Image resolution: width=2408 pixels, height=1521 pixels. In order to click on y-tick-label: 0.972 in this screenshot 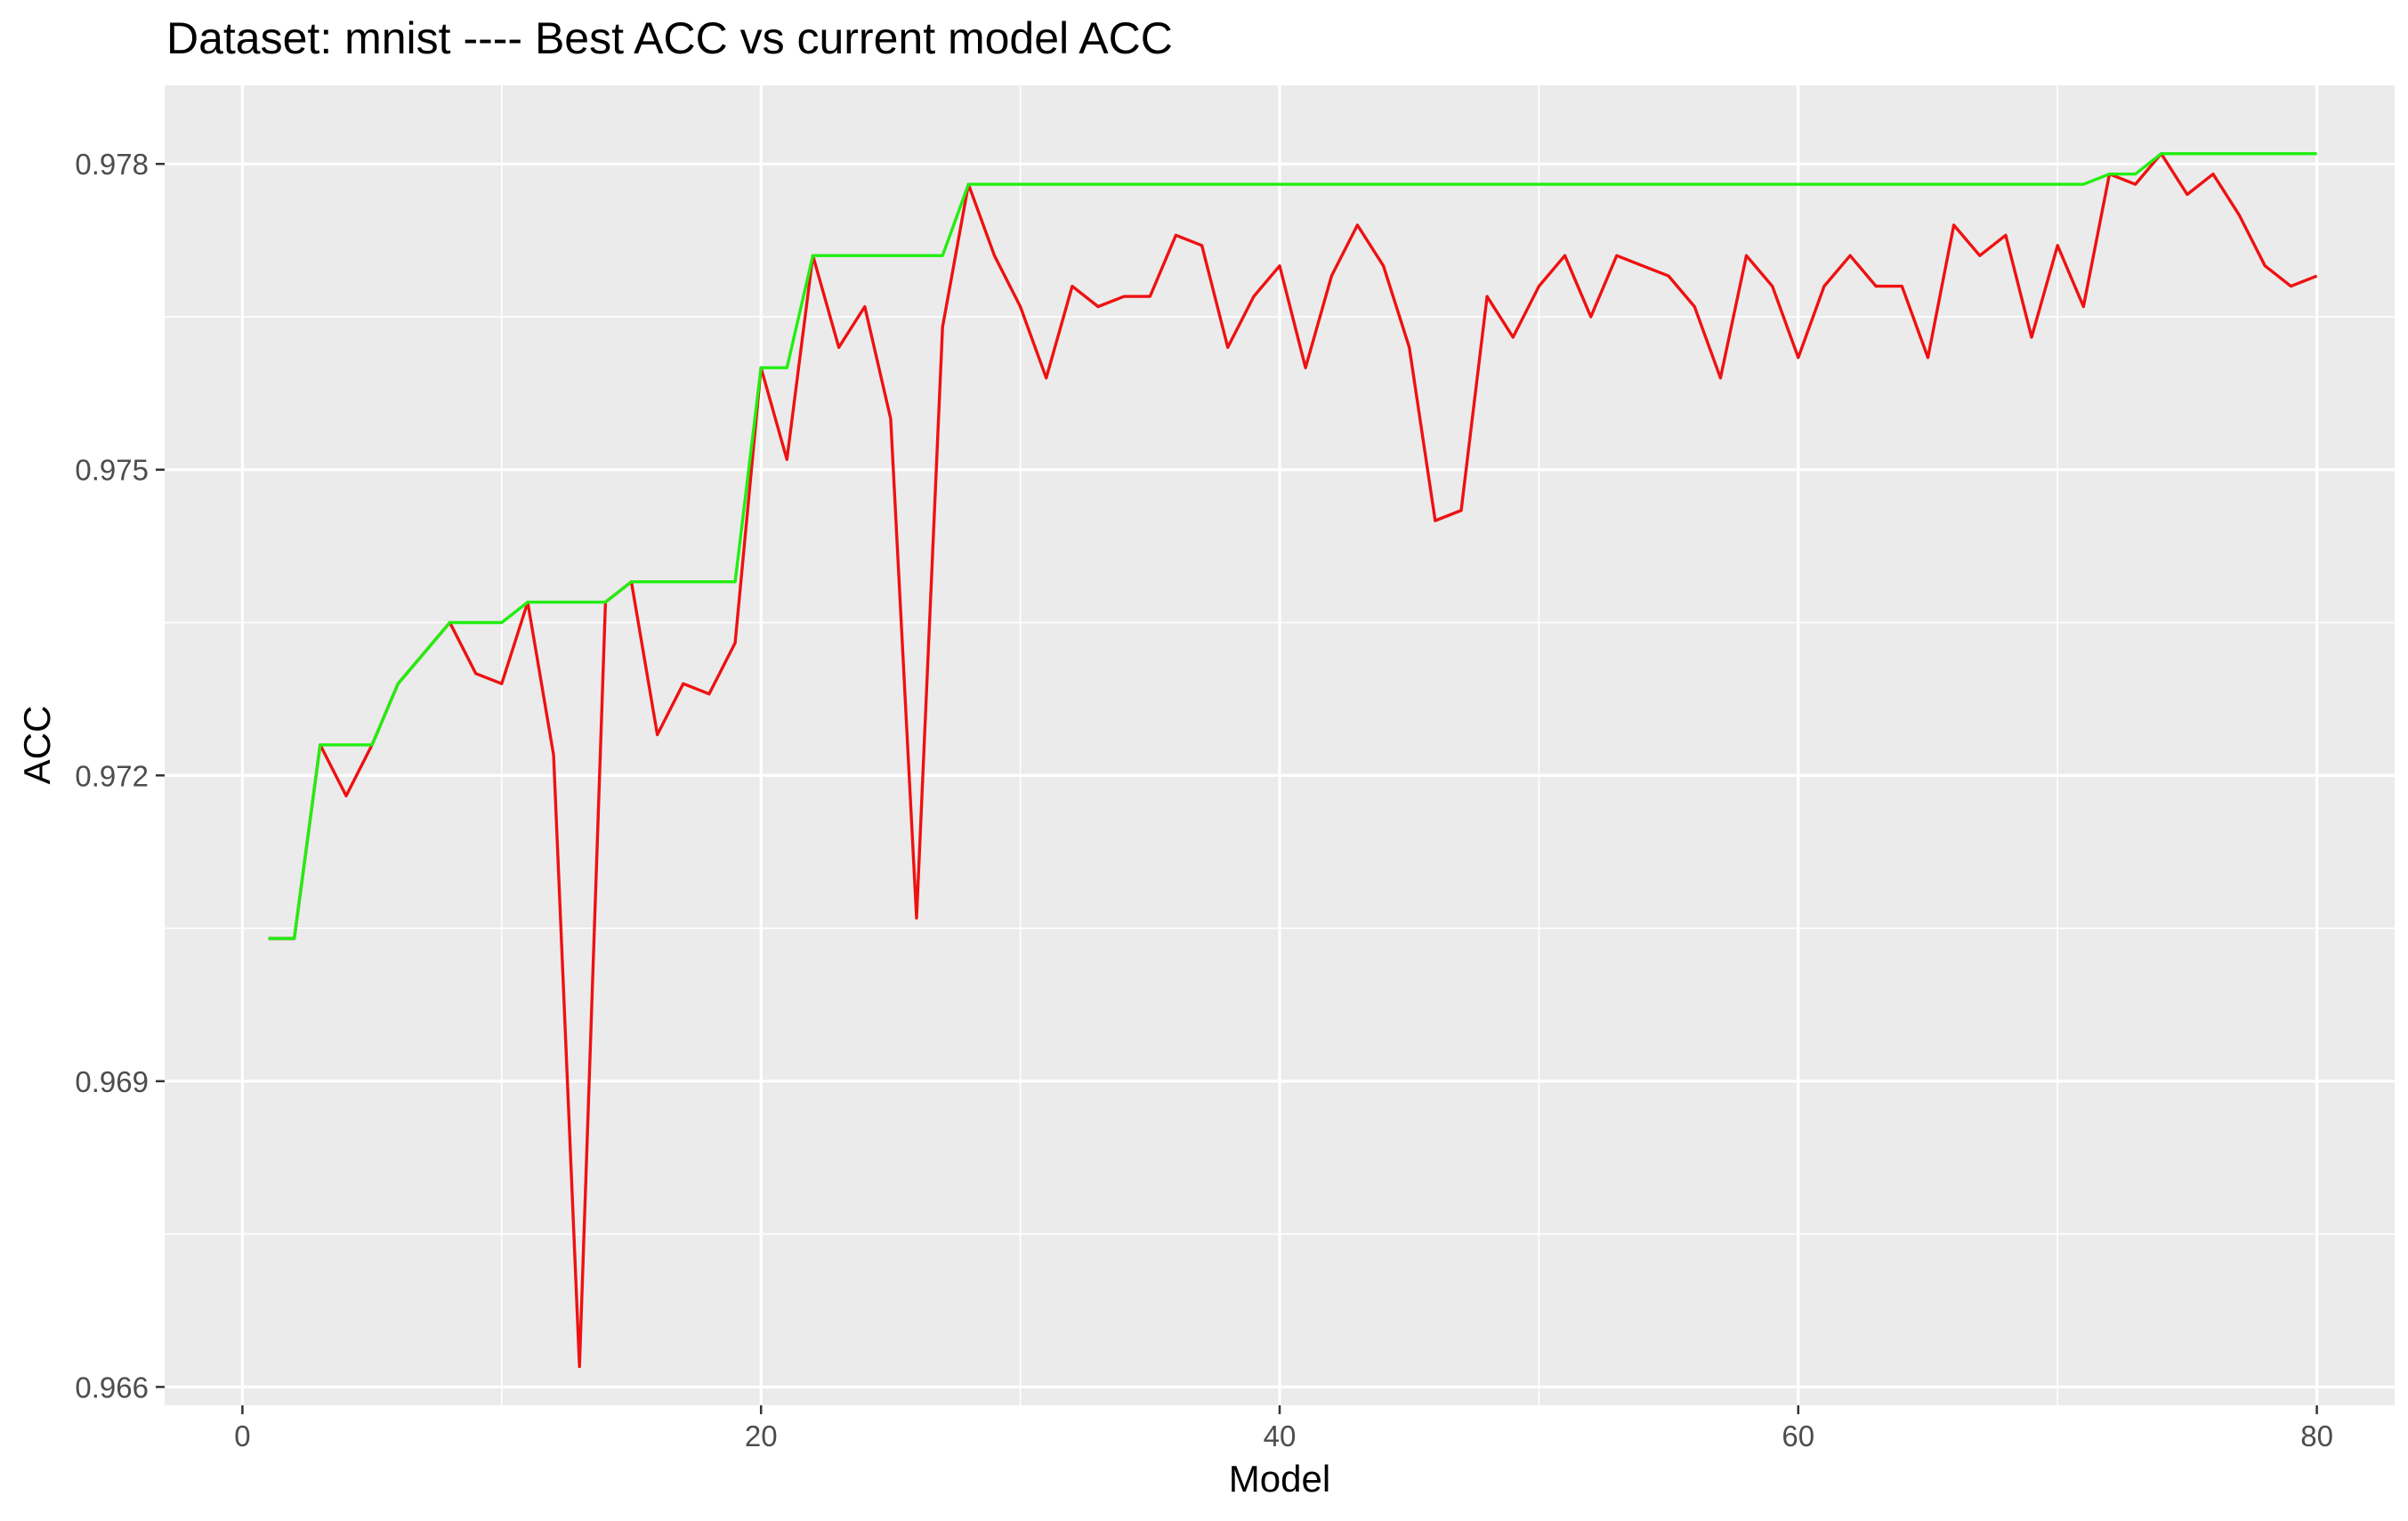, I will do `click(112, 776)`.